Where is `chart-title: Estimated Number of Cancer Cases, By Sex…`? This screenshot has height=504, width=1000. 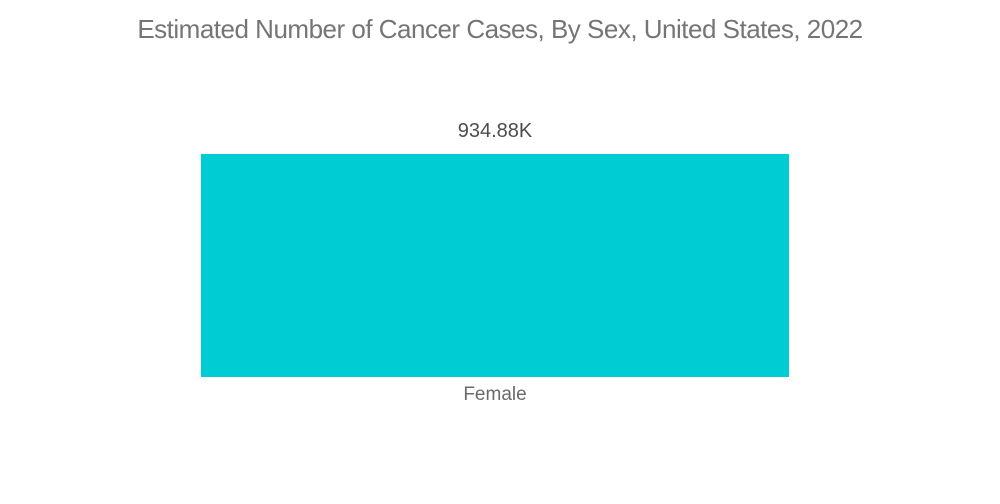 chart-title: Estimated Number of Cancer Cases, By Sex… is located at coordinates (500, 29).